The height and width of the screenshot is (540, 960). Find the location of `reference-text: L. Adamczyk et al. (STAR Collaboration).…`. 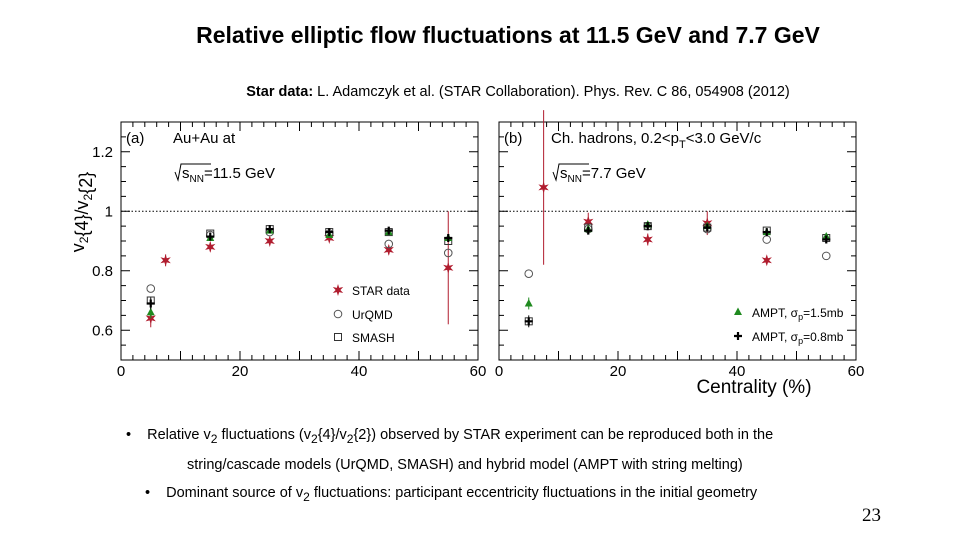

reference-text: L. Adamczyk et al. (STAR Collaboration).… is located at coordinates (551, 92).